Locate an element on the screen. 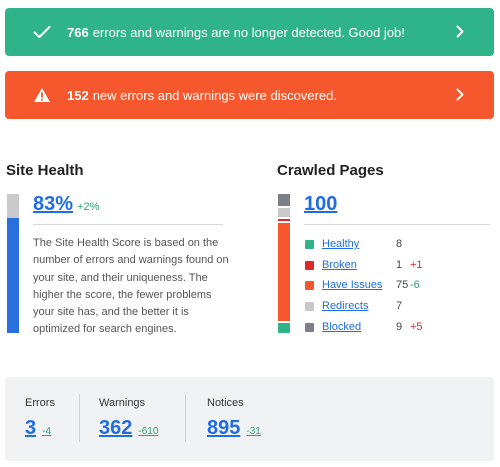 The image size is (500, 467). site-health-score-delta: +2% is located at coordinates (88, 207).